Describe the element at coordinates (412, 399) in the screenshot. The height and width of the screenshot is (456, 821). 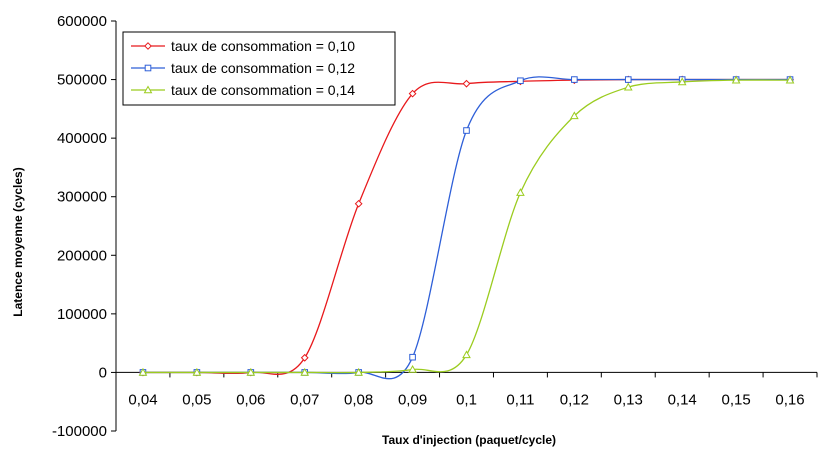
I see `x-tick-label: 0,09` at that location.